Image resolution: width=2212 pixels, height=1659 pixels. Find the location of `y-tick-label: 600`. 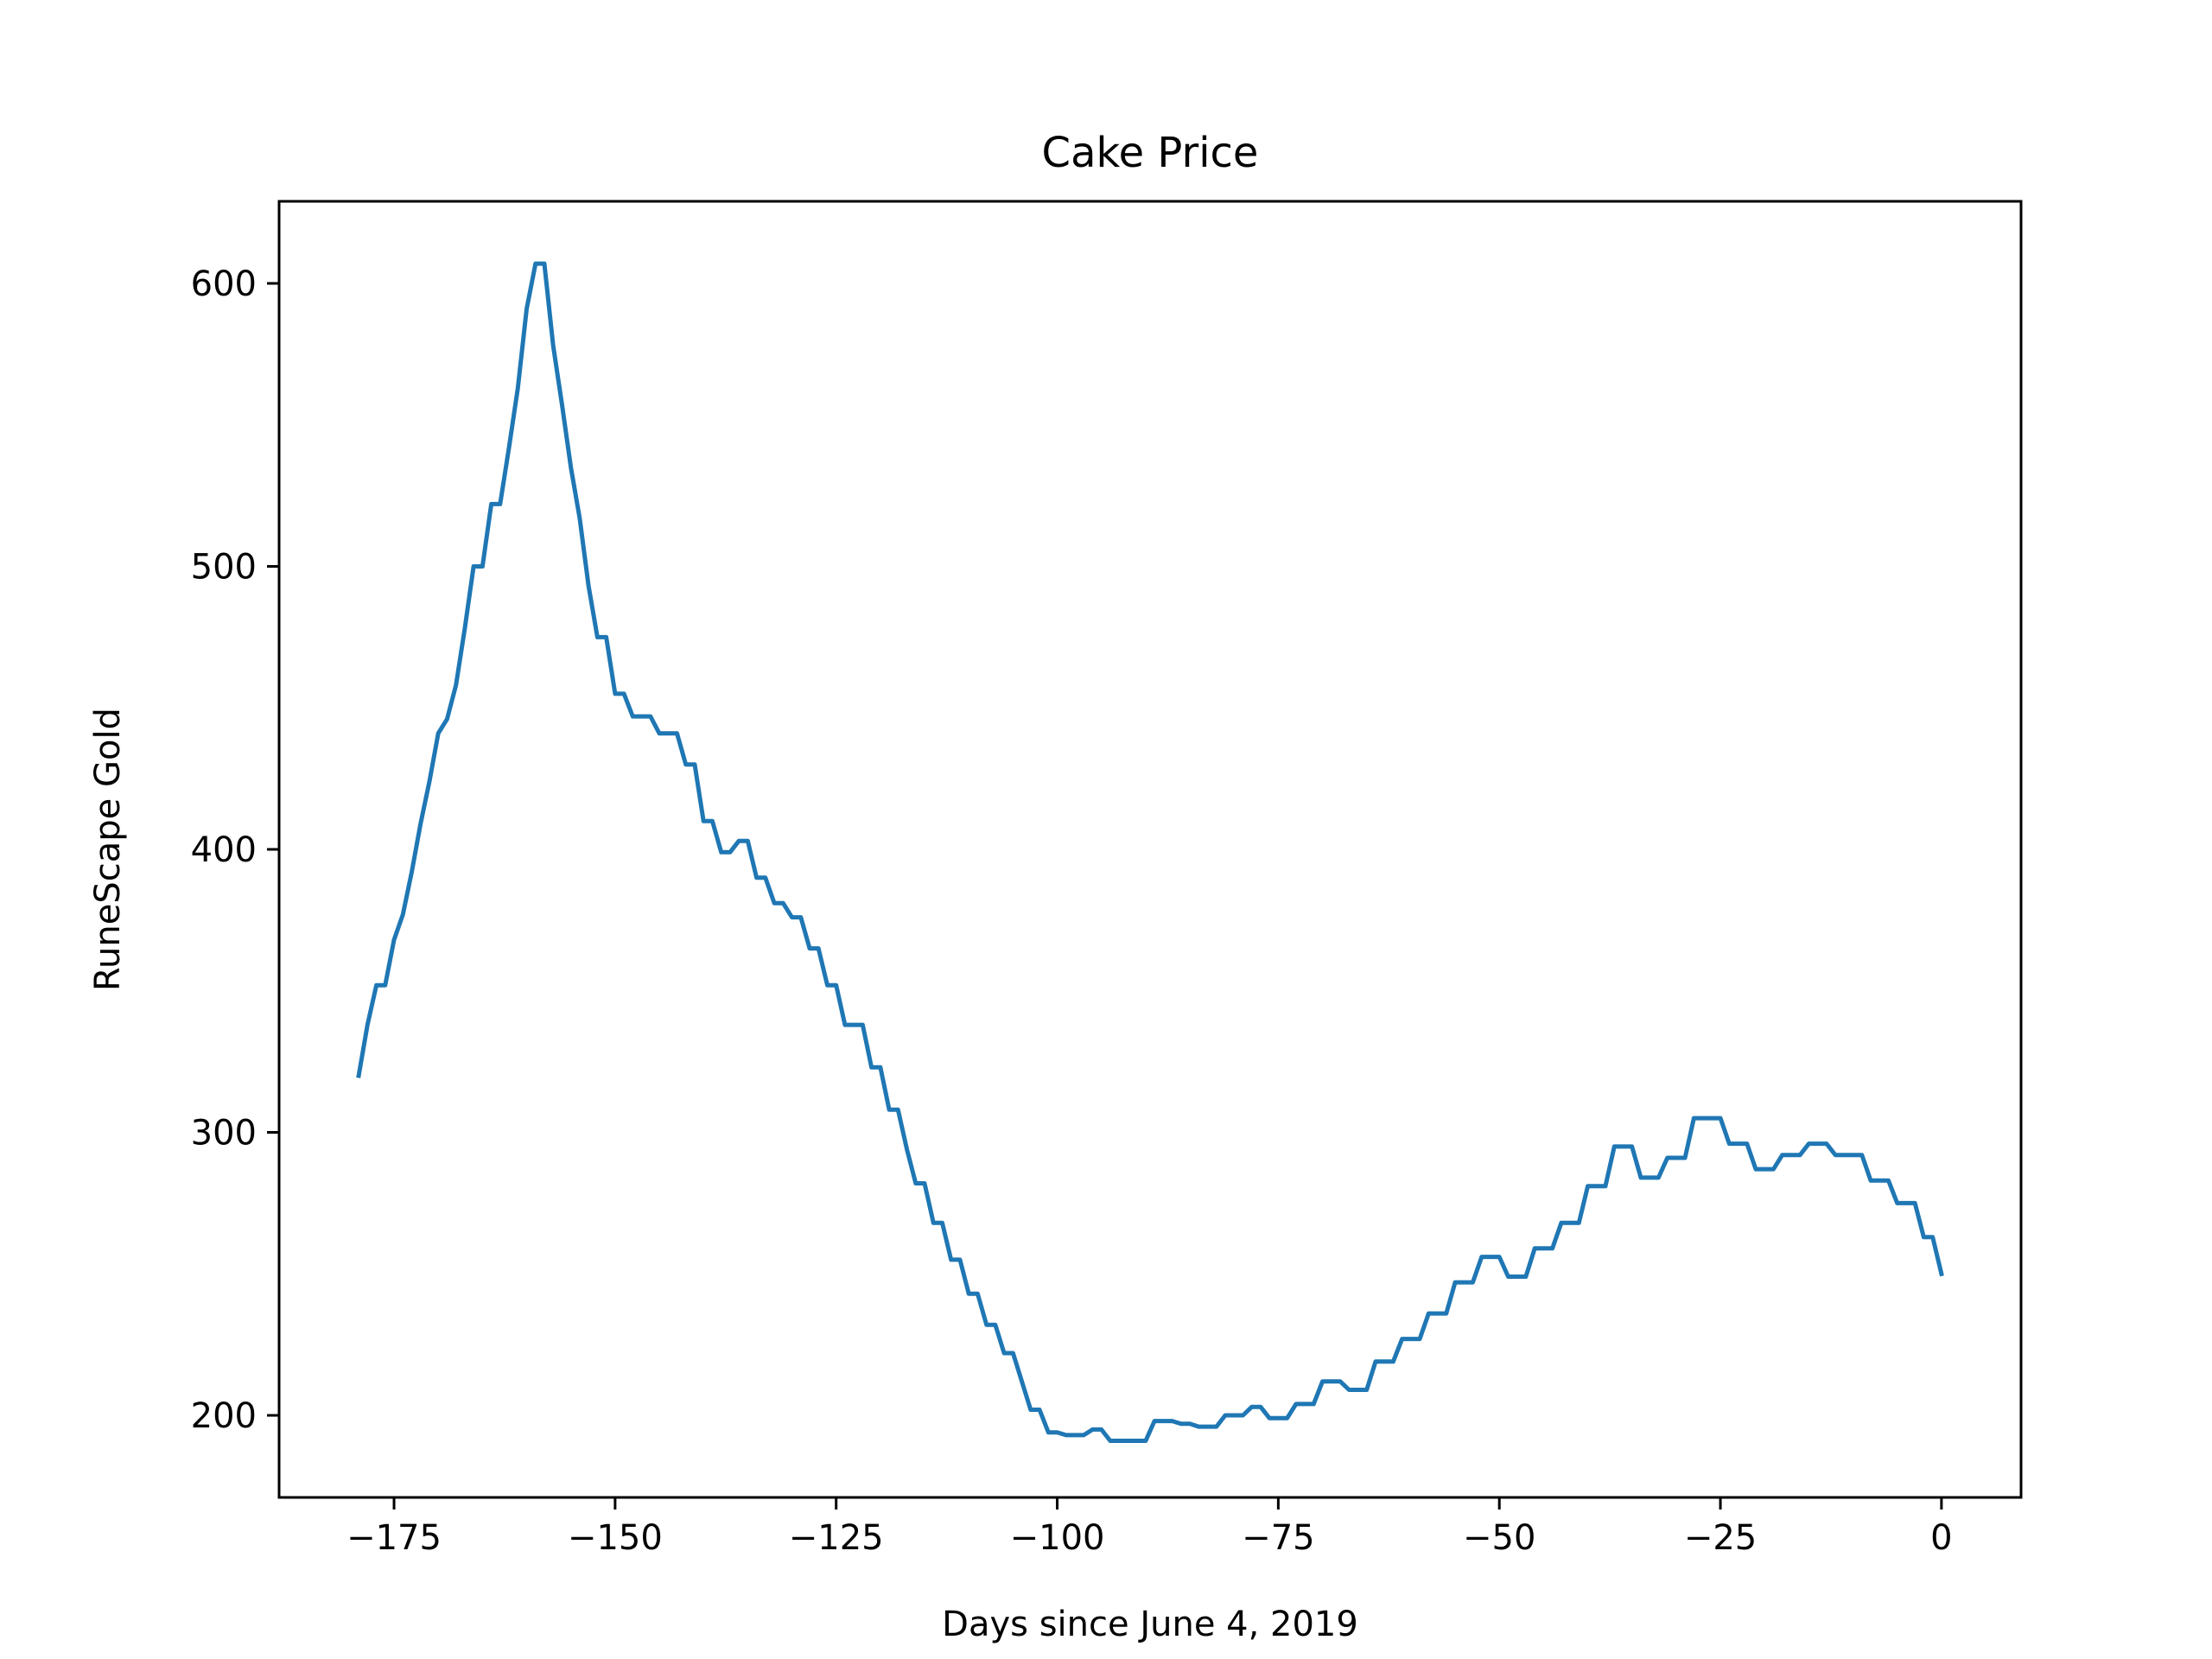

y-tick-label: 600 is located at coordinates (224, 284).